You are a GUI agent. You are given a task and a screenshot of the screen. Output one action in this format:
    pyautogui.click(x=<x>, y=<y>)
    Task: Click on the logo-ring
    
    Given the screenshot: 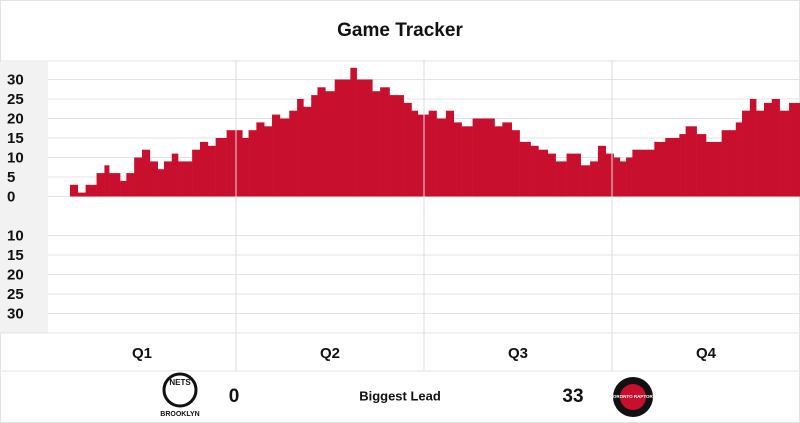 What is the action you would take?
    pyautogui.click(x=180, y=390)
    